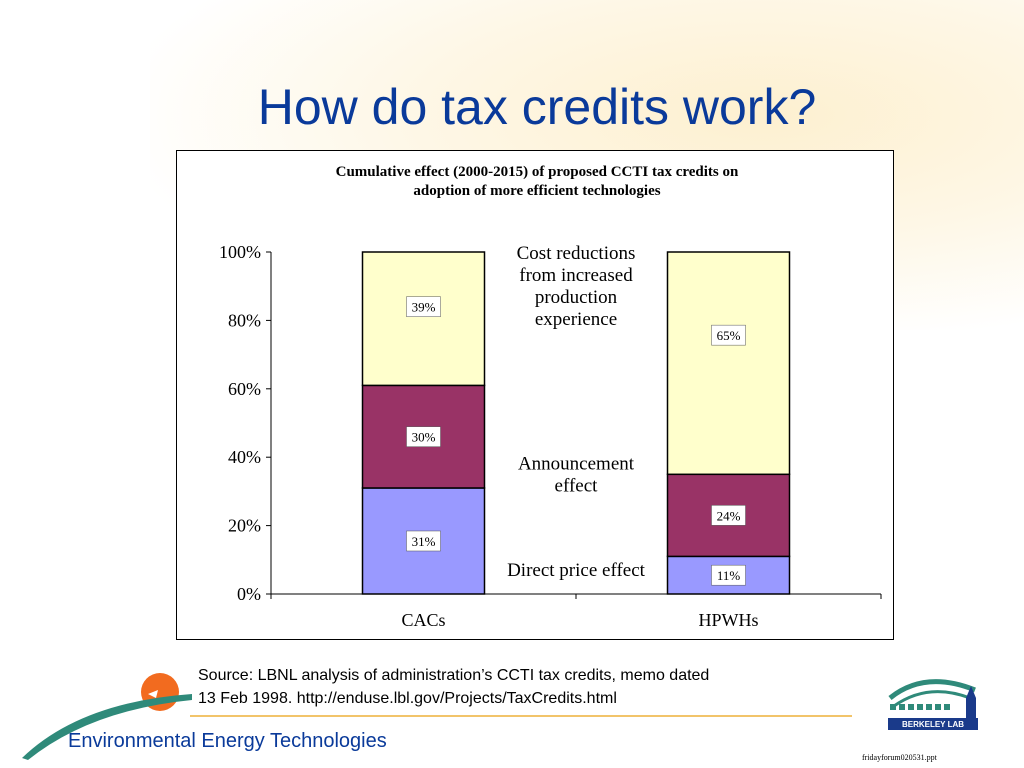  I want to click on data-label: 30%, so click(424, 437).